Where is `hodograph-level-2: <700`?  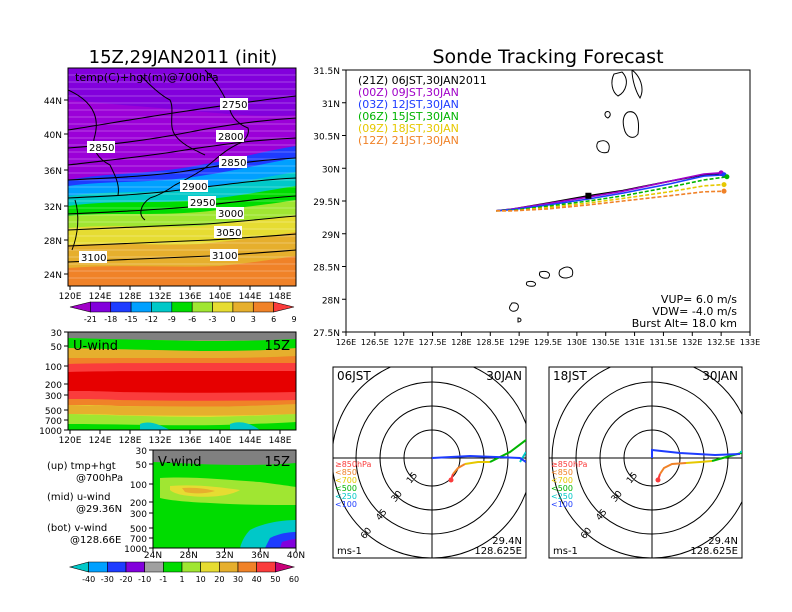 hodograph-level-2: <700 is located at coordinates (562, 480).